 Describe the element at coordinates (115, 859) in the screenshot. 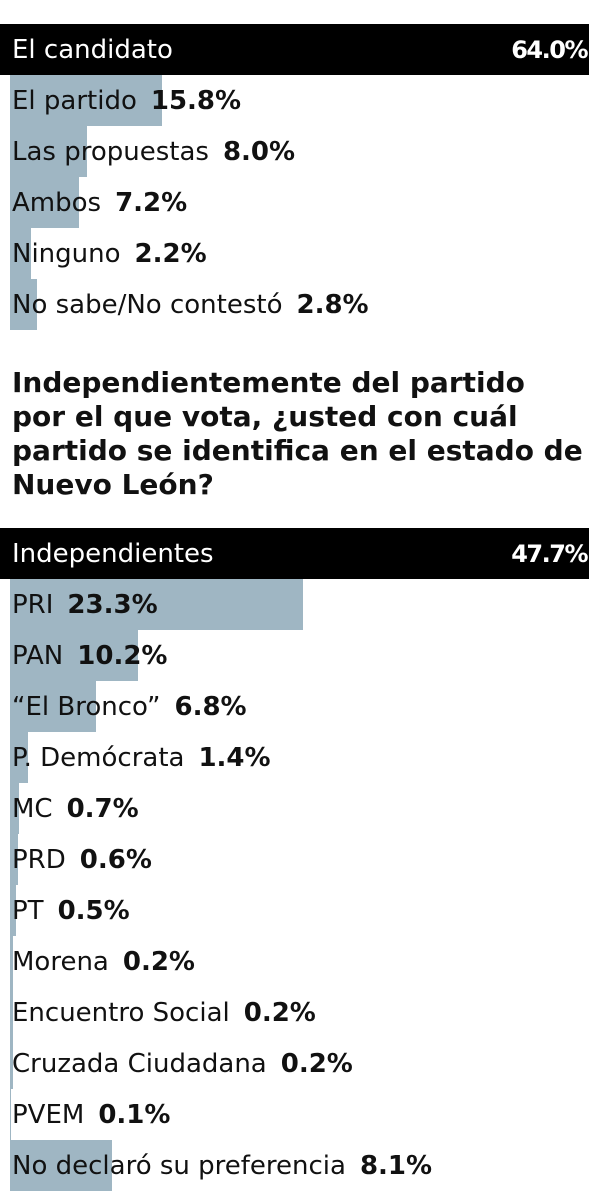

I see `value-label: 0.6%` at that location.